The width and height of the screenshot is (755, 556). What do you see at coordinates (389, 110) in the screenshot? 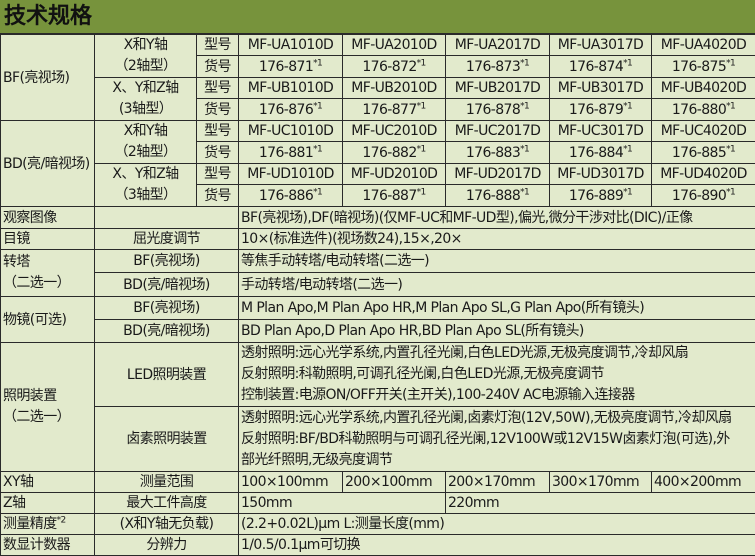
I see `part-value: 176-877` at bounding box center [389, 110].